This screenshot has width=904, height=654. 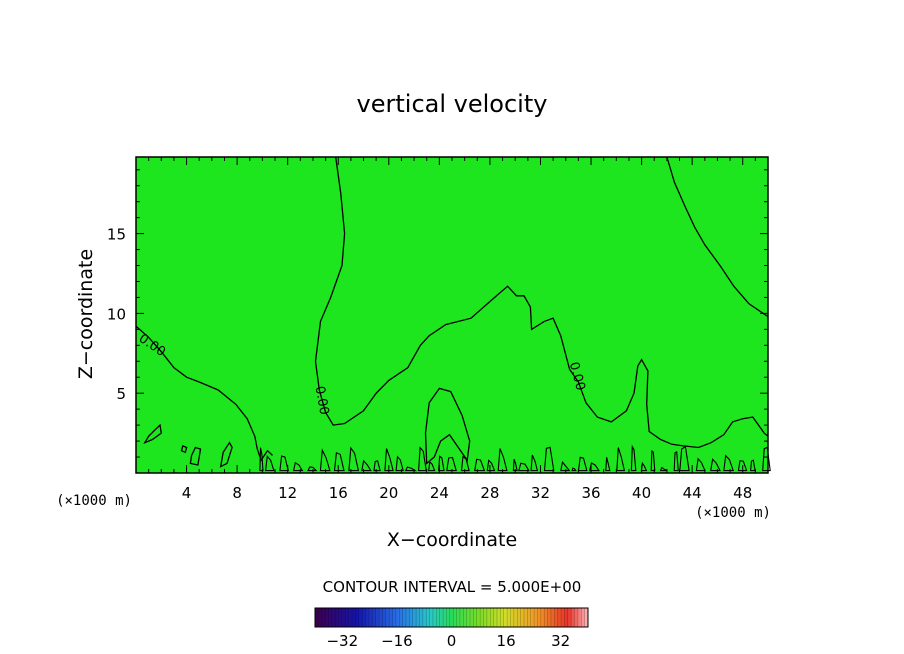 I want to click on y-tick-label: 5, so click(x=121, y=394).